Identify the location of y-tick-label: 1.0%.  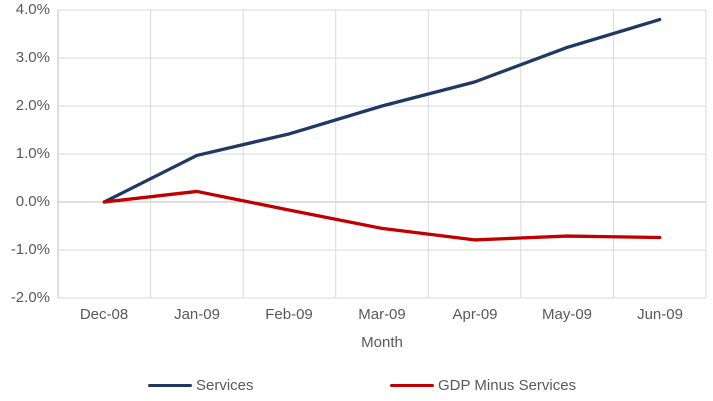
(32, 153).